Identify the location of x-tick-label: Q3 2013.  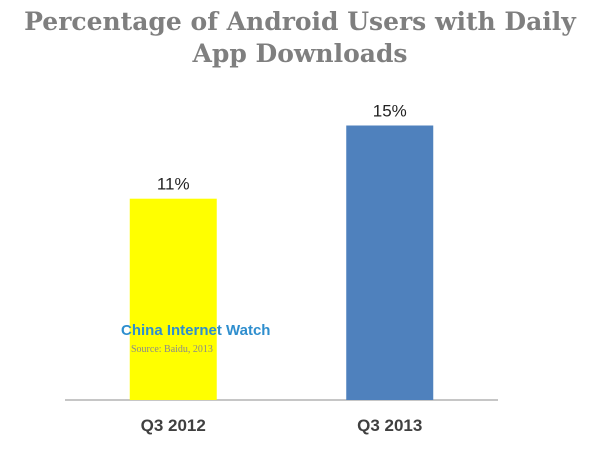
(389, 425).